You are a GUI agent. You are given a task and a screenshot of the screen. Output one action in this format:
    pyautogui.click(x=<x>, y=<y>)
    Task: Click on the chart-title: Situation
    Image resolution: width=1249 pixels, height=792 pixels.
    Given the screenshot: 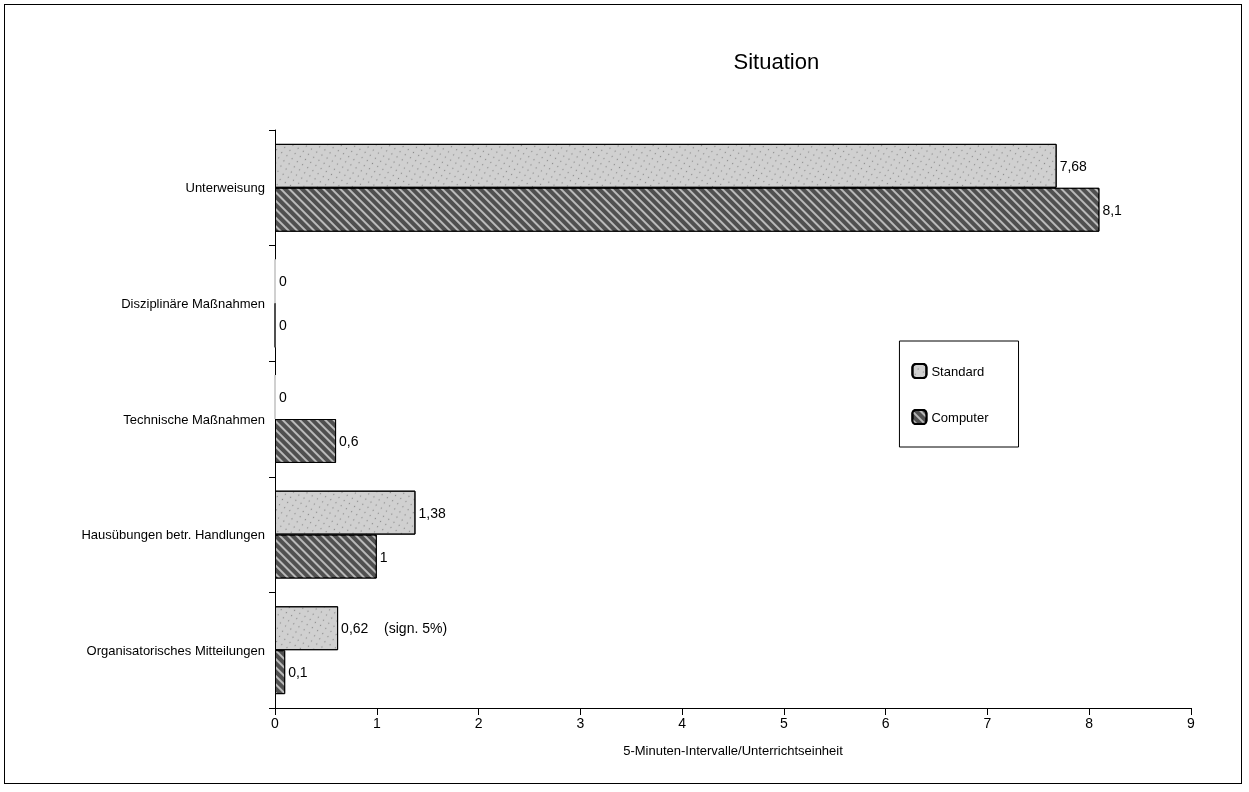 What is the action you would take?
    pyautogui.click(x=776, y=61)
    